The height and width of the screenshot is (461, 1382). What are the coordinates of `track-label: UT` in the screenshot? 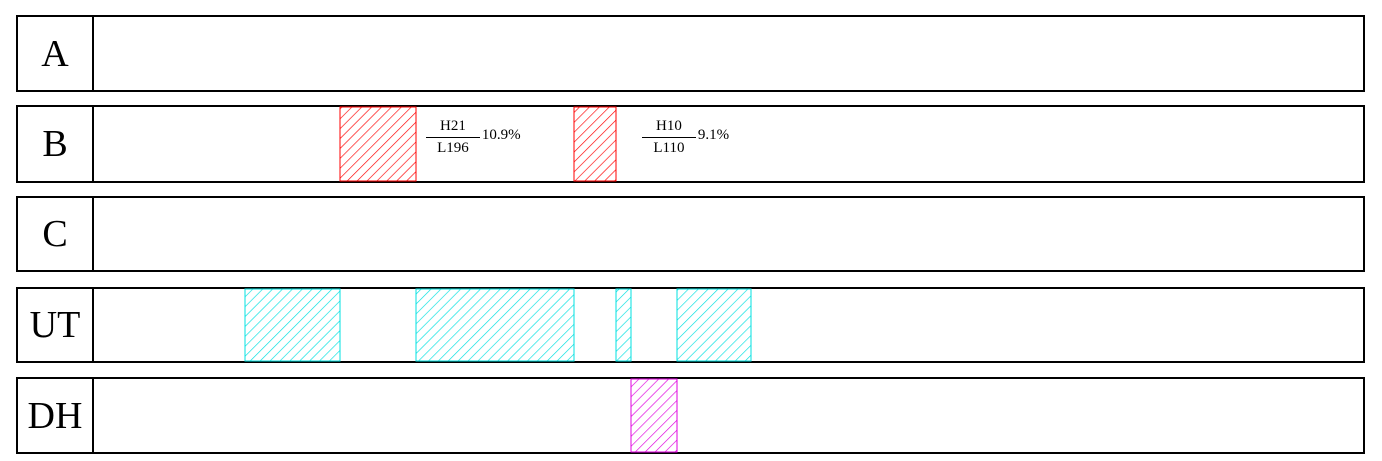 It's located at (56, 325).